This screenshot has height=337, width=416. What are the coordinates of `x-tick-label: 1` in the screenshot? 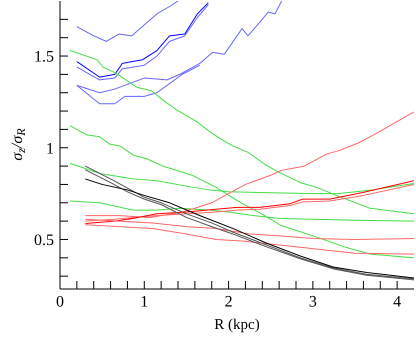 It's located at (144, 301).